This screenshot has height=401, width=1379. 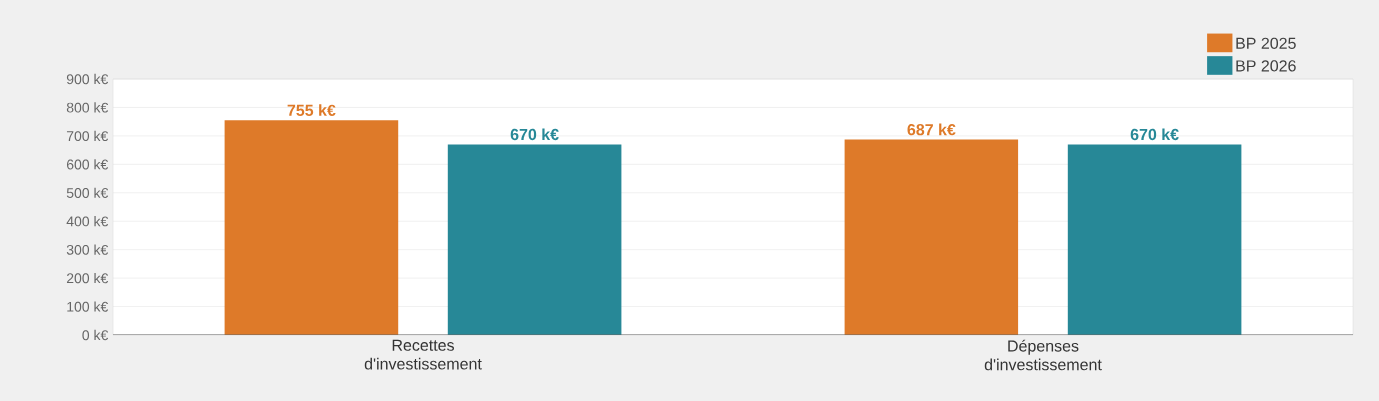 What do you see at coordinates (87, 164) in the screenshot?
I see `y-tick-label: 600 k€` at bounding box center [87, 164].